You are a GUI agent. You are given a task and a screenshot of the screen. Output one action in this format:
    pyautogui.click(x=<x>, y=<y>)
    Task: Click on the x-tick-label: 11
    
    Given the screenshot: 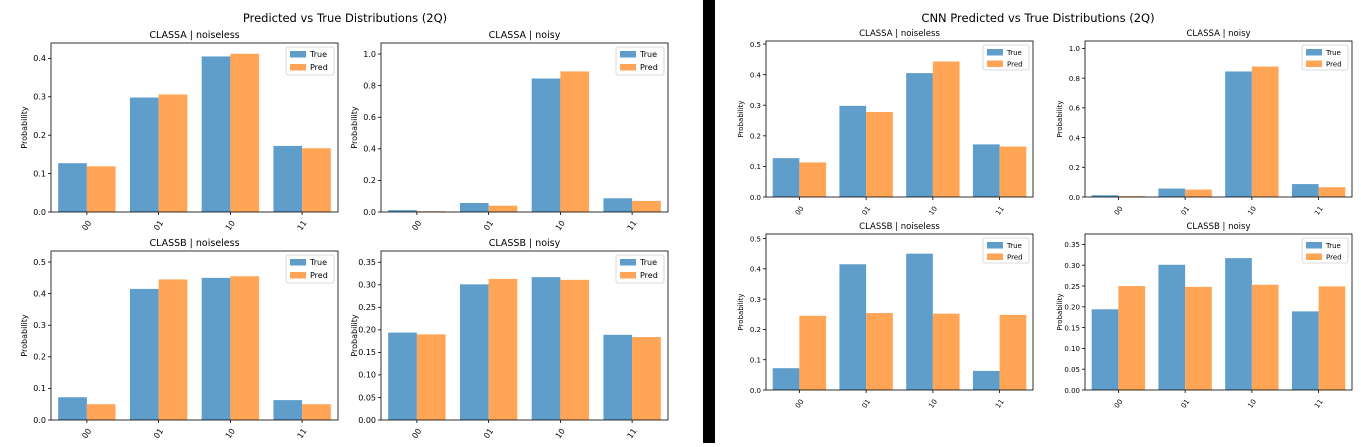 What is the action you would take?
    pyautogui.click(x=631, y=226)
    